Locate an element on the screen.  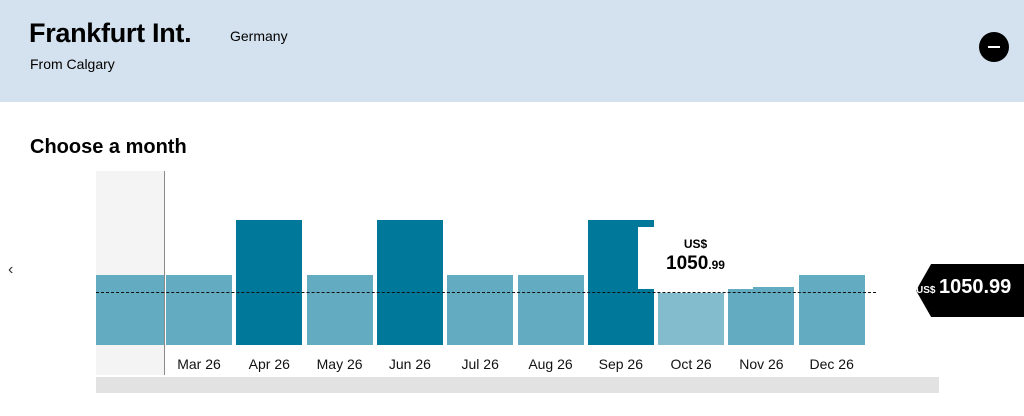
tooltip-price-main: 1050 is located at coordinates (687, 263).